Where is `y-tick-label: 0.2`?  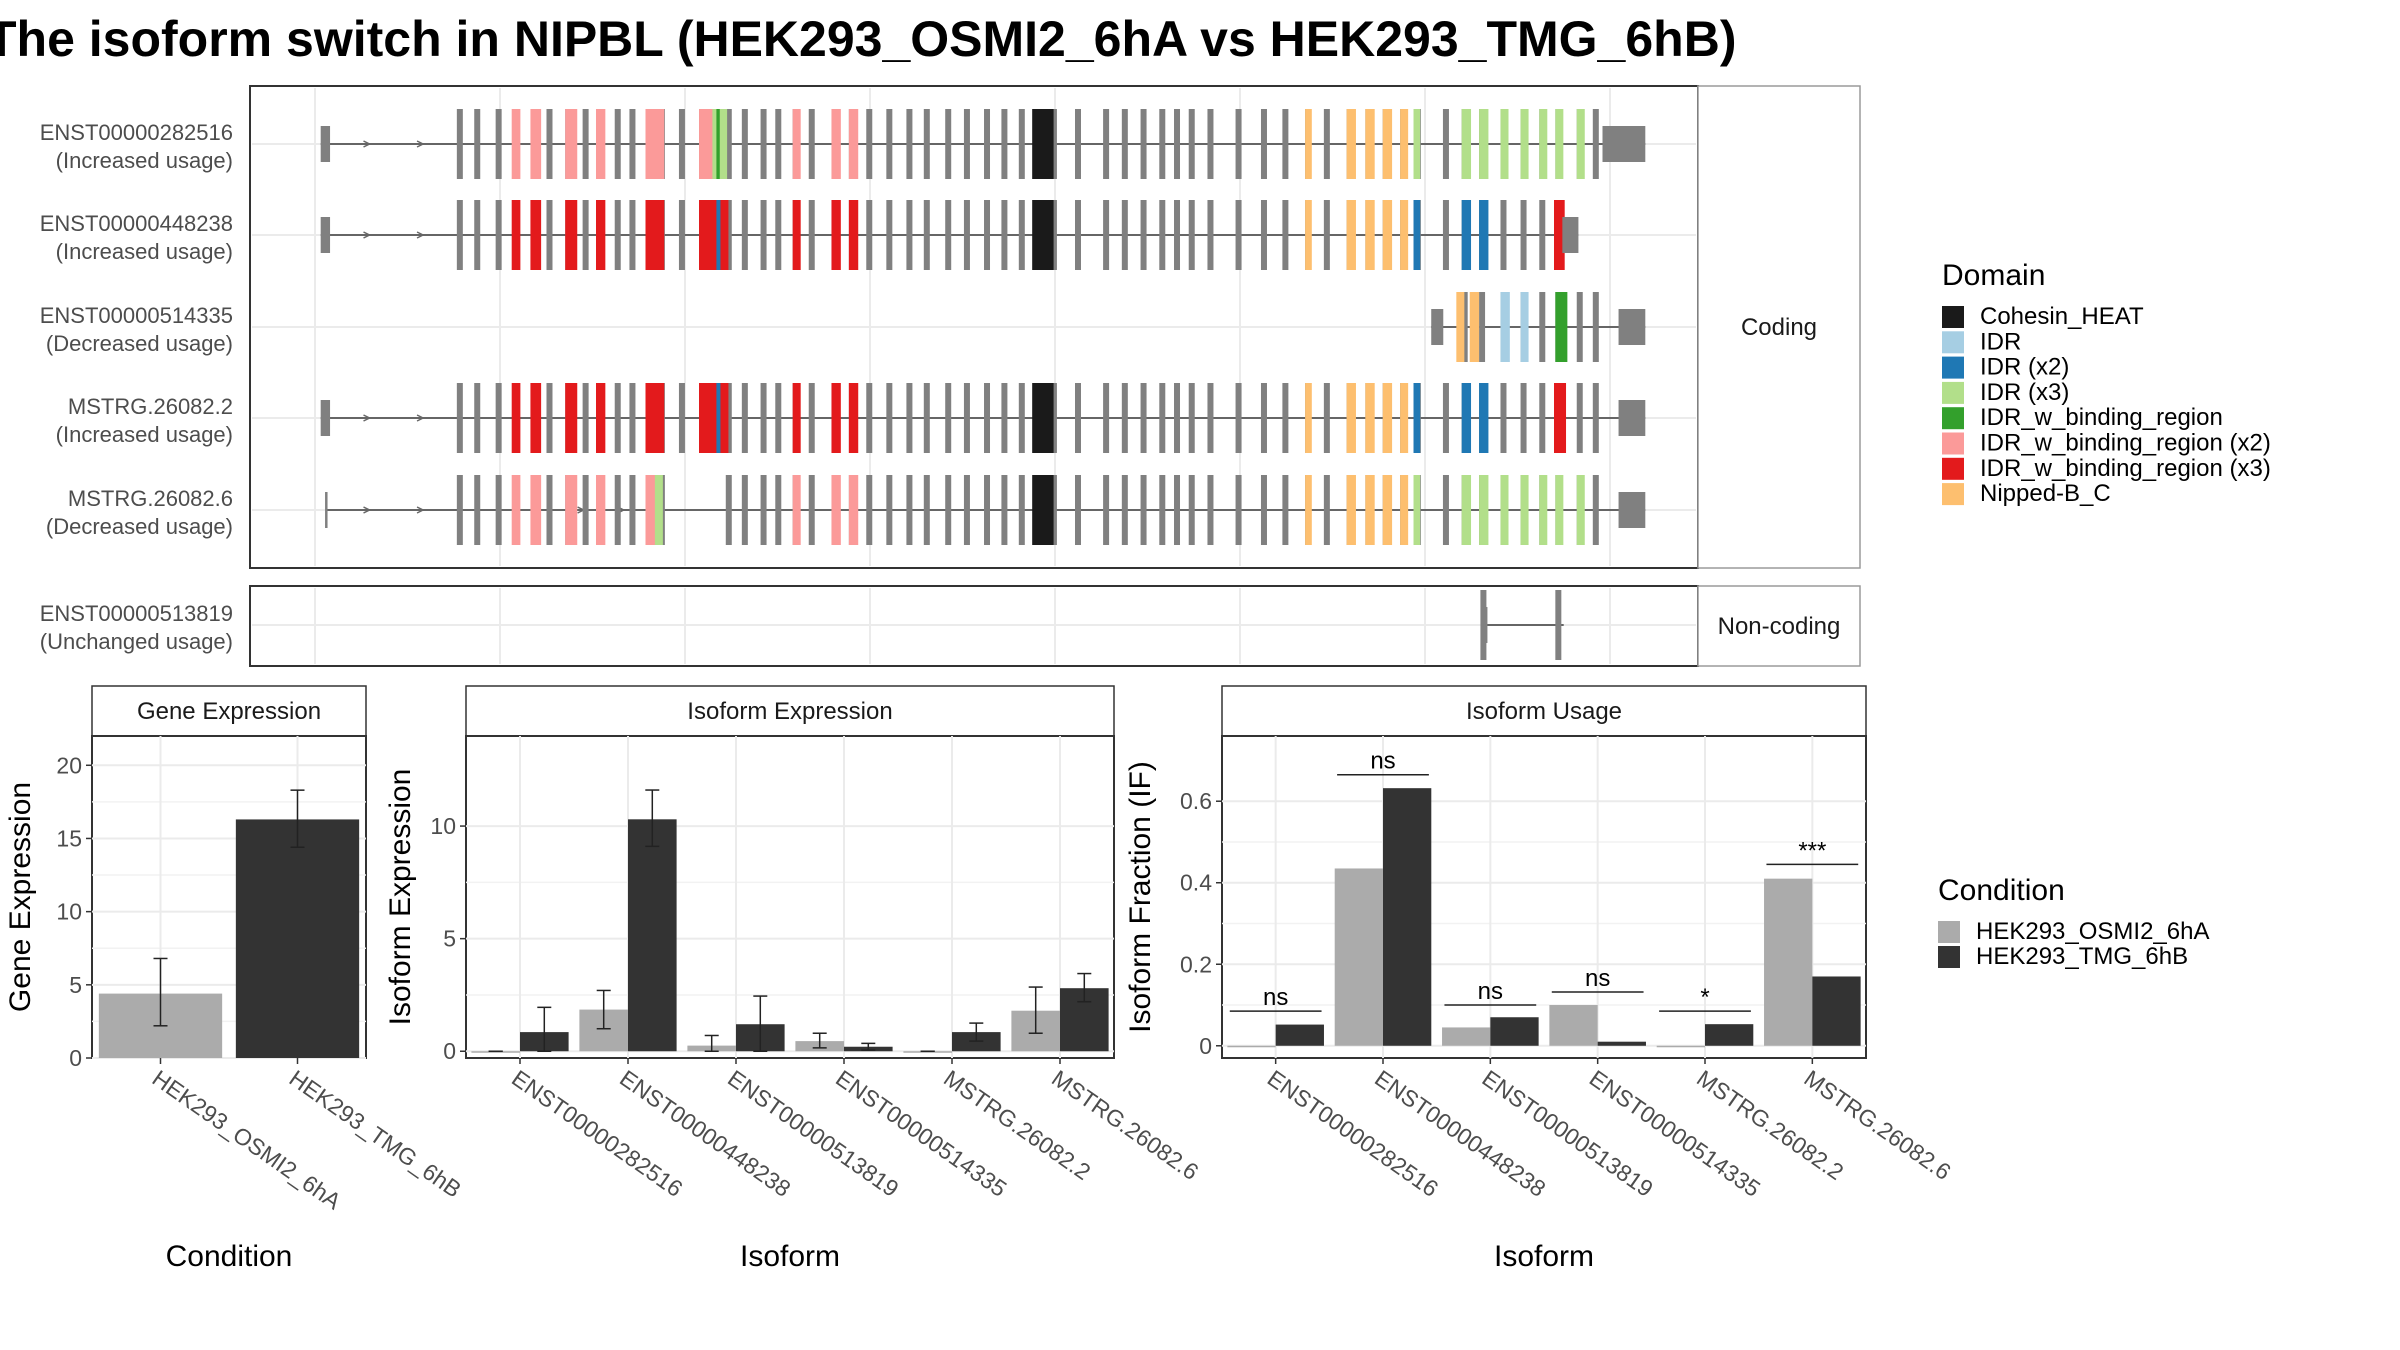
y-tick-label: 0.2 is located at coordinates (1196, 964).